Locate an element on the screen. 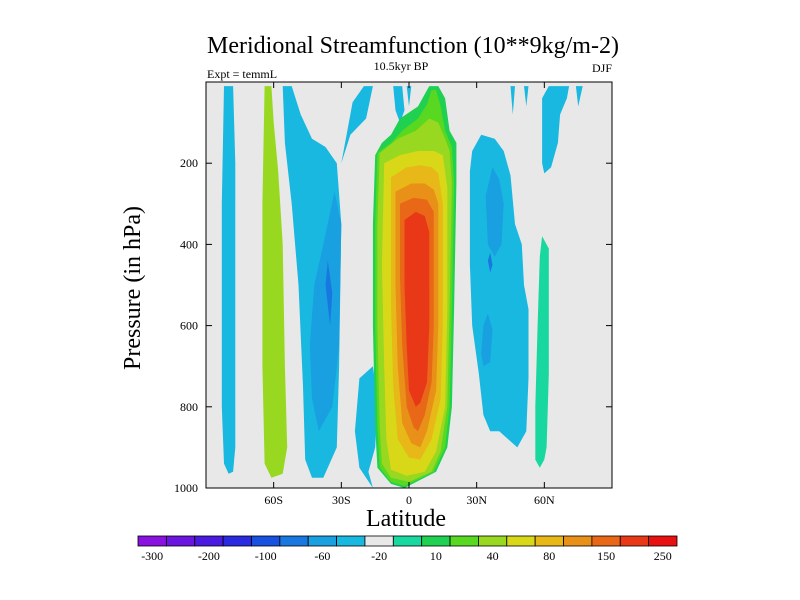 This screenshot has height=600, width=800. x-tick-label: 60S is located at coordinates (273, 500).